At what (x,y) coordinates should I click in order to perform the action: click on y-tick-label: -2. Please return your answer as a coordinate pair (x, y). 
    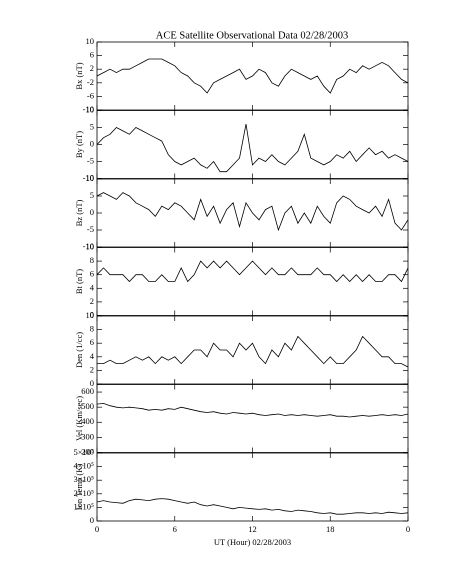
    Looking at the image, I should click on (90, 82).